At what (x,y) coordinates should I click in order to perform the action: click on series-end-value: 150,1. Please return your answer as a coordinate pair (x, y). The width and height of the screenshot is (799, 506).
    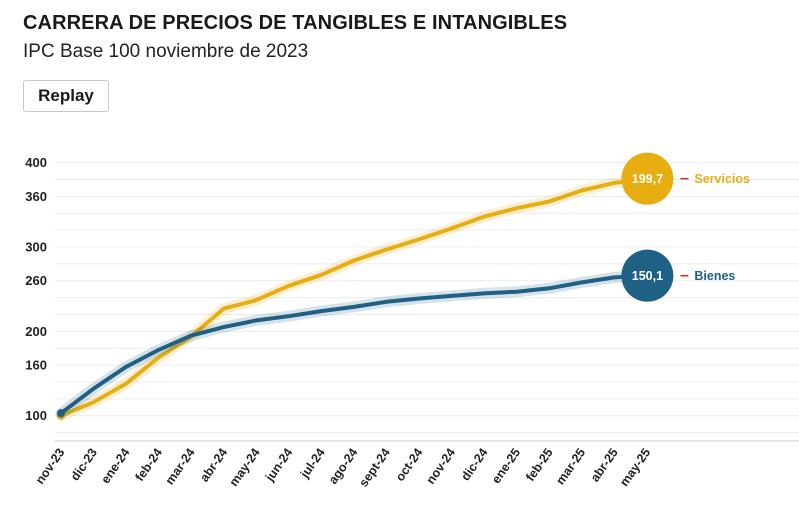
    Looking at the image, I should click on (647, 276).